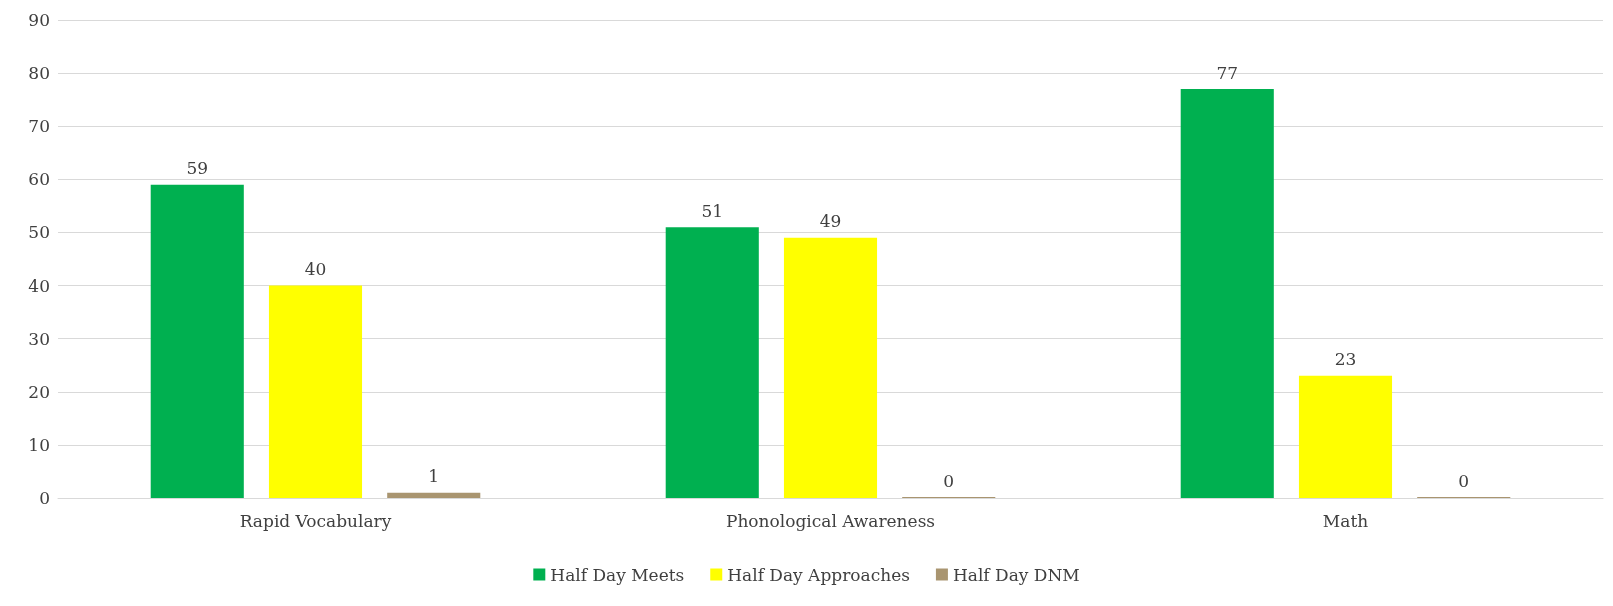 The height and width of the screenshot is (606, 1613). I want to click on data-label: 49, so click(830, 221).